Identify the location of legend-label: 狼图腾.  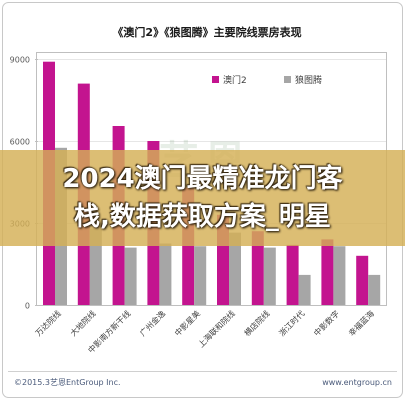
(308, 80).